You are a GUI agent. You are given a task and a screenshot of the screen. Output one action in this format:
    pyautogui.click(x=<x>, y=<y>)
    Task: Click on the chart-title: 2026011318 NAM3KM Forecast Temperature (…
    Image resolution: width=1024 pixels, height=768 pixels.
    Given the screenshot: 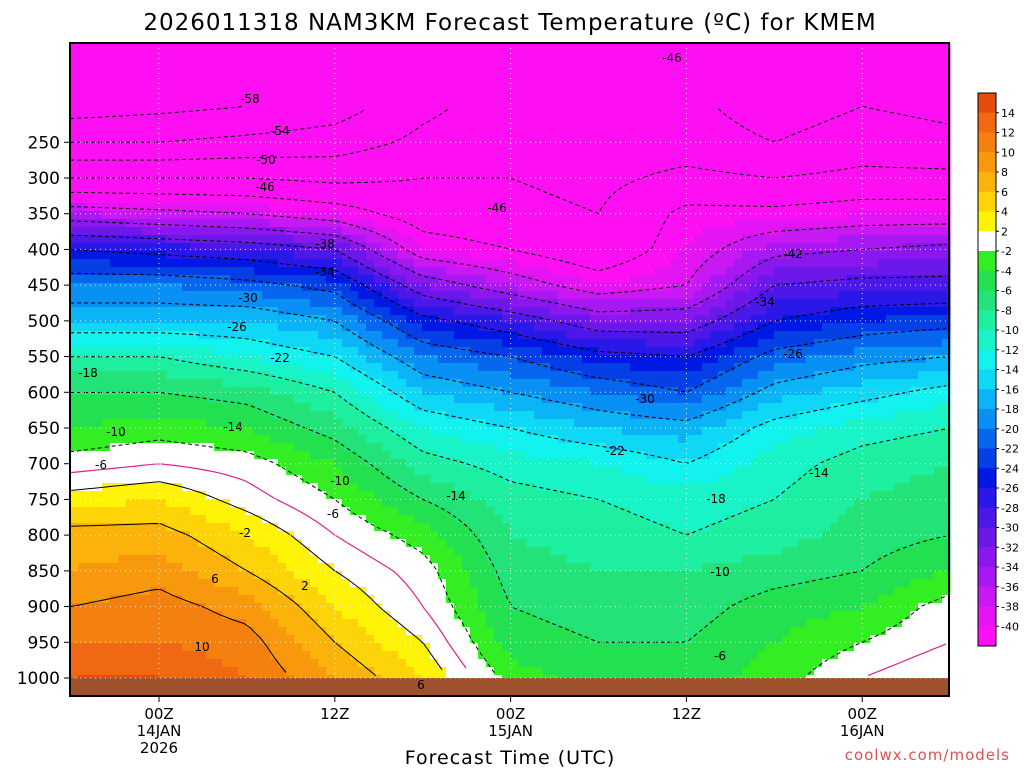 What is the action you would take?
    pyautogui.click(x=509, y=23)
    